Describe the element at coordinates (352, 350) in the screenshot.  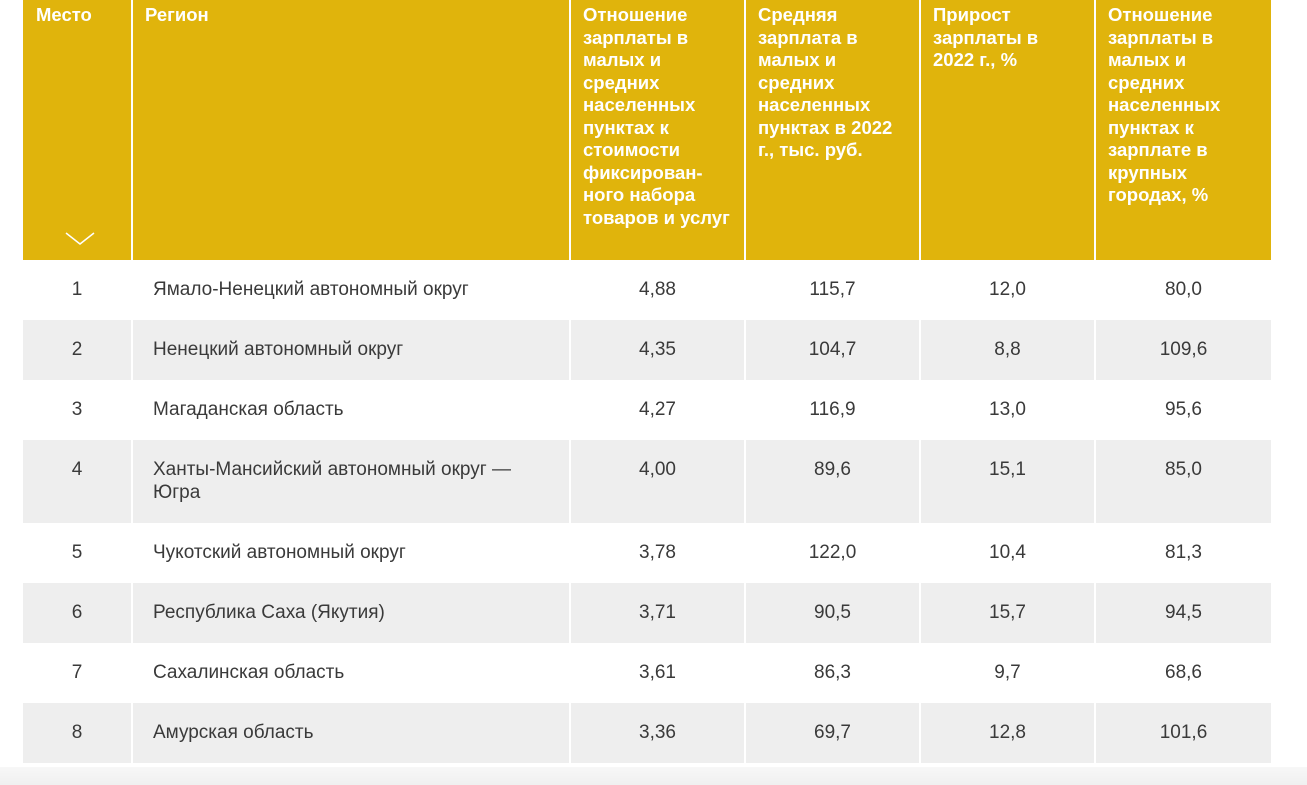
I see `cell-region: Ненецкий автономный округ` at that location.